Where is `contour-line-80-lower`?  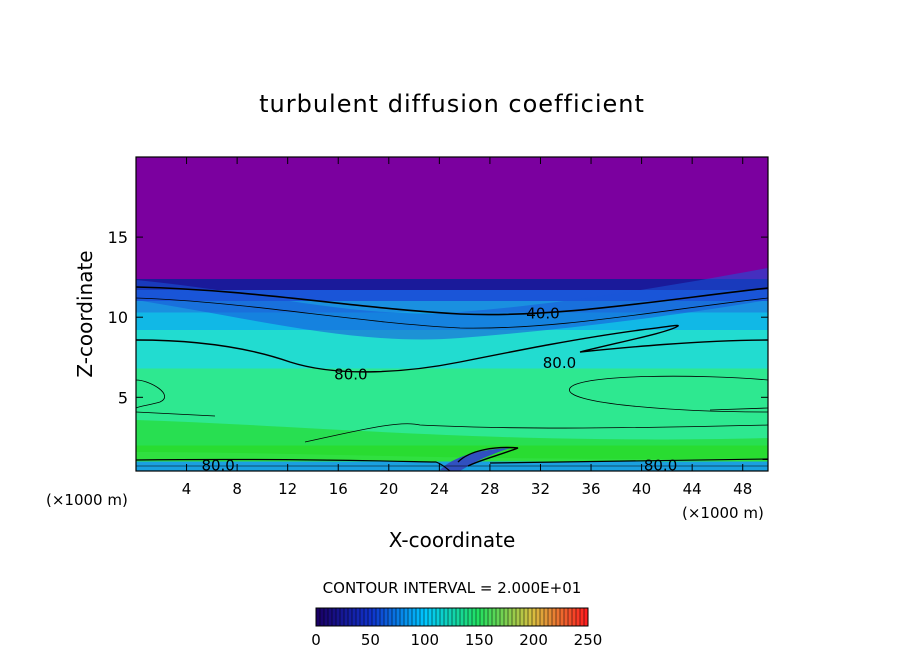 contour-line-80-lower is located at coordinates (488, 456).